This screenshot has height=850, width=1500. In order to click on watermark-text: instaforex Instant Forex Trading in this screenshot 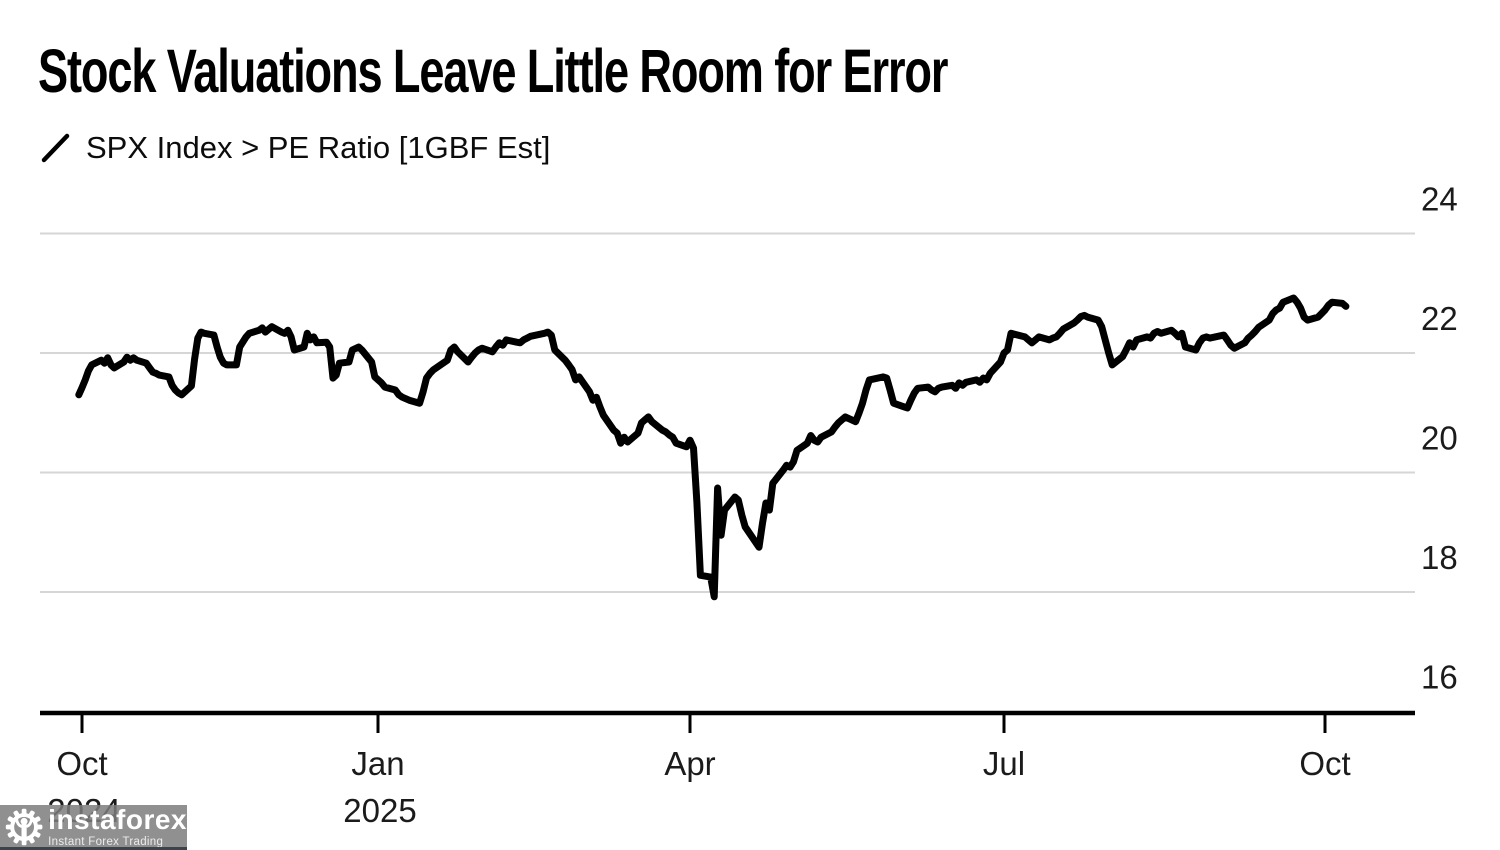, I will do `click(117, 825)`.